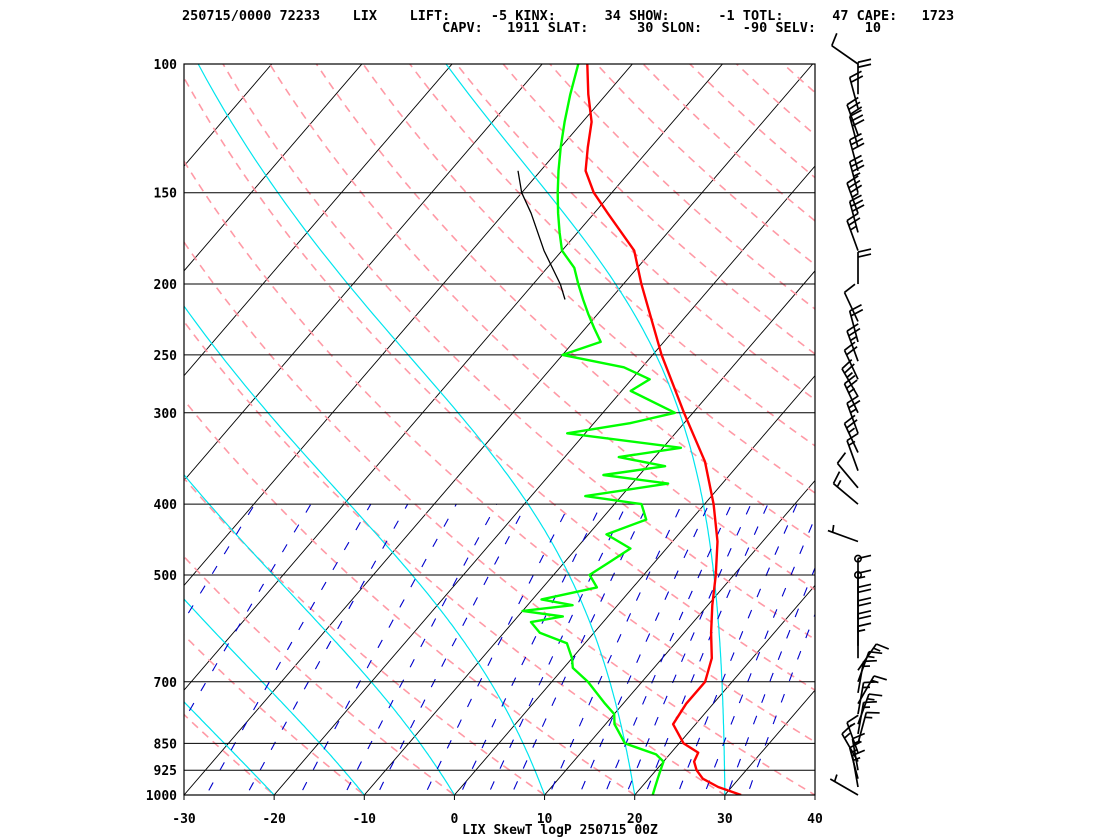 Image resolution: width=1120 pixels, height=840 pixels. I want to click on pressure-tick-label: 925, so click(165, 771).